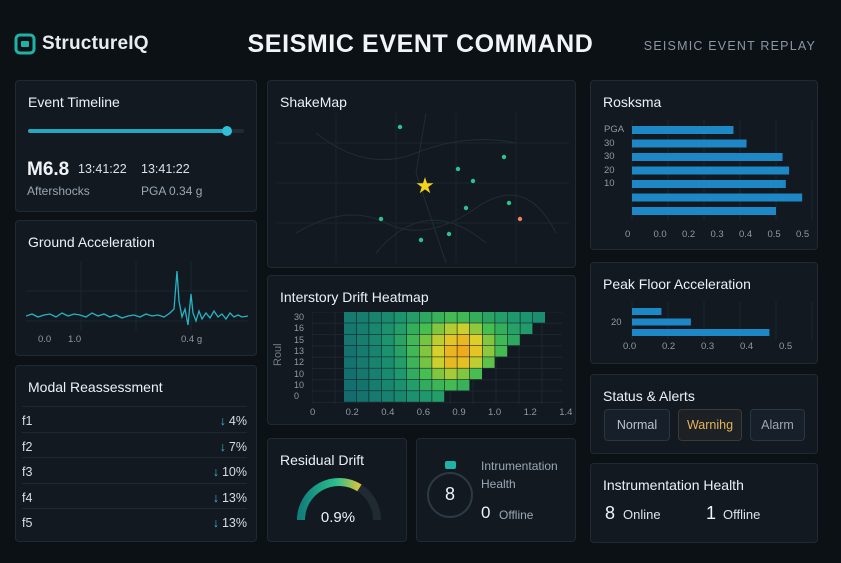  Describe the element at coordinates (165, 169) in the screenshot. I see `current-time: 13:41:22` at that location.